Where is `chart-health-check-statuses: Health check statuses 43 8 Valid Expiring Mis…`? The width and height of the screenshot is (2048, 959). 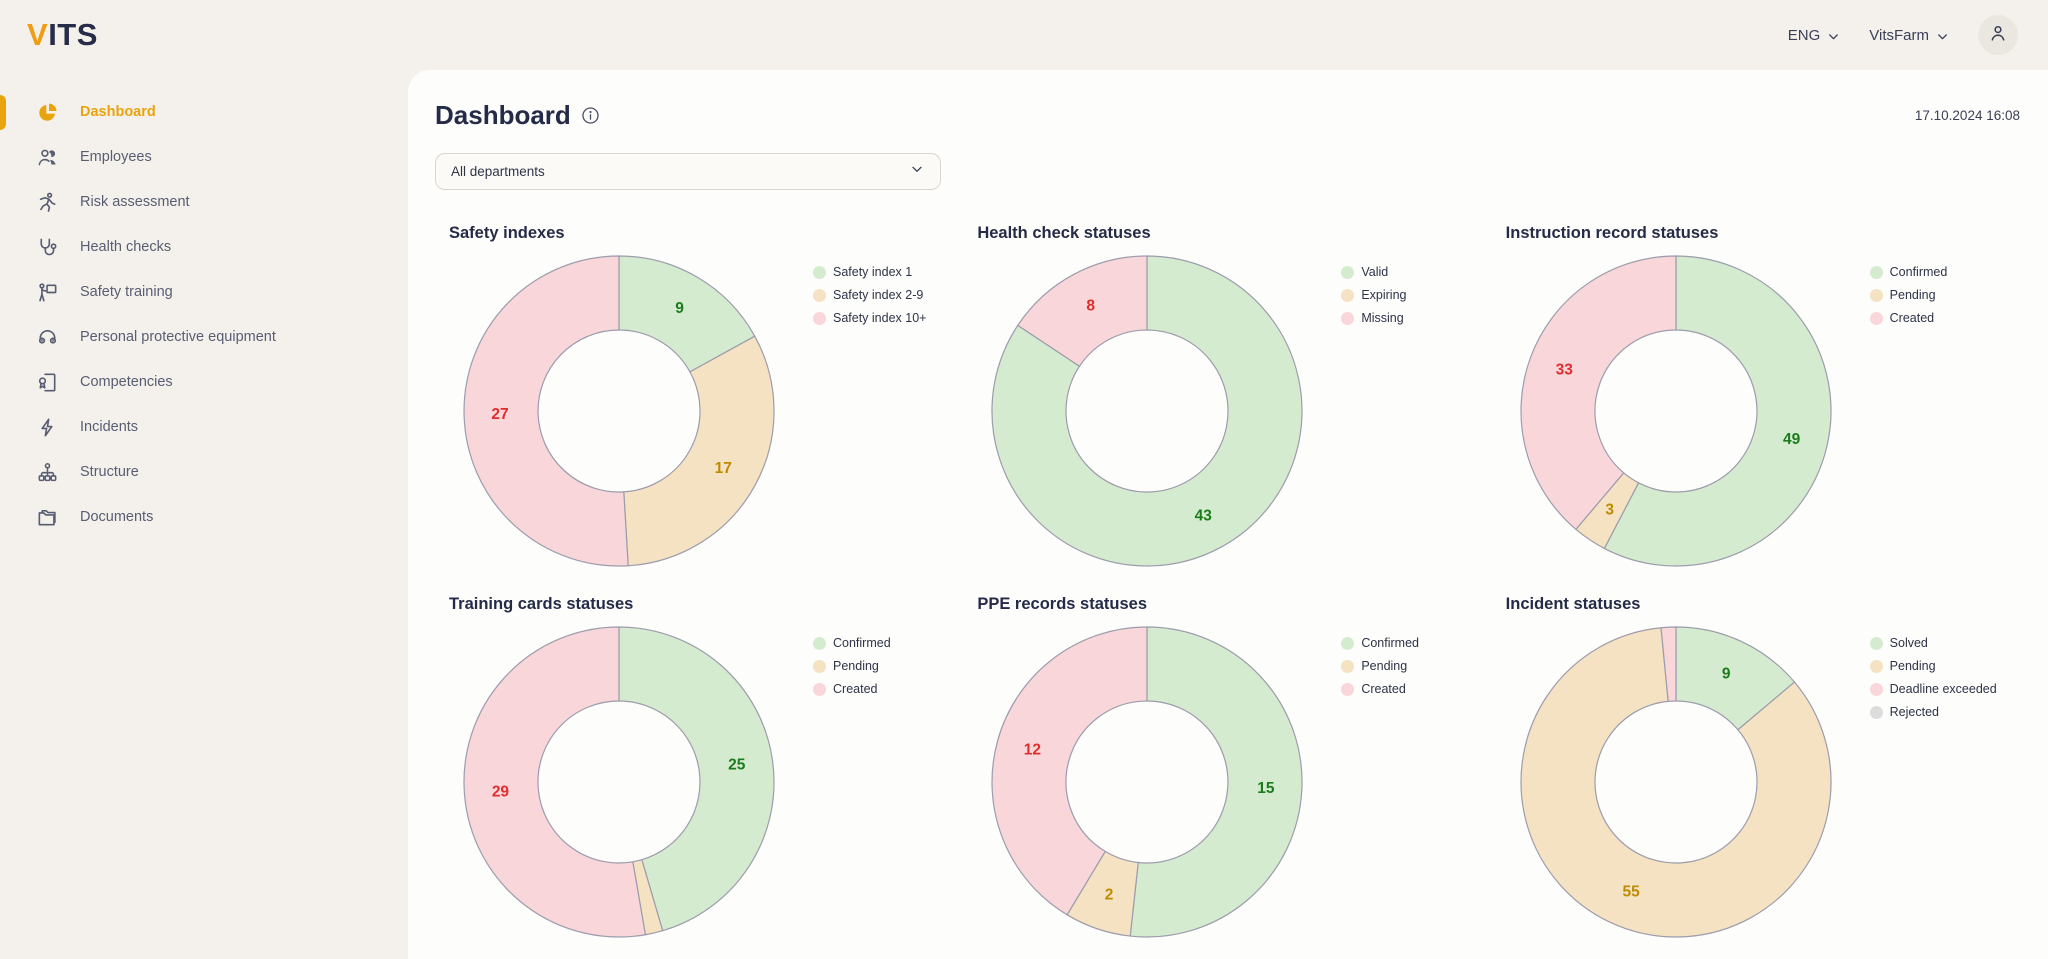 chart-health-check-statuses: Health check statuses 43 8 Valid Expiring Mis… is located at coordinates (1227, 396).